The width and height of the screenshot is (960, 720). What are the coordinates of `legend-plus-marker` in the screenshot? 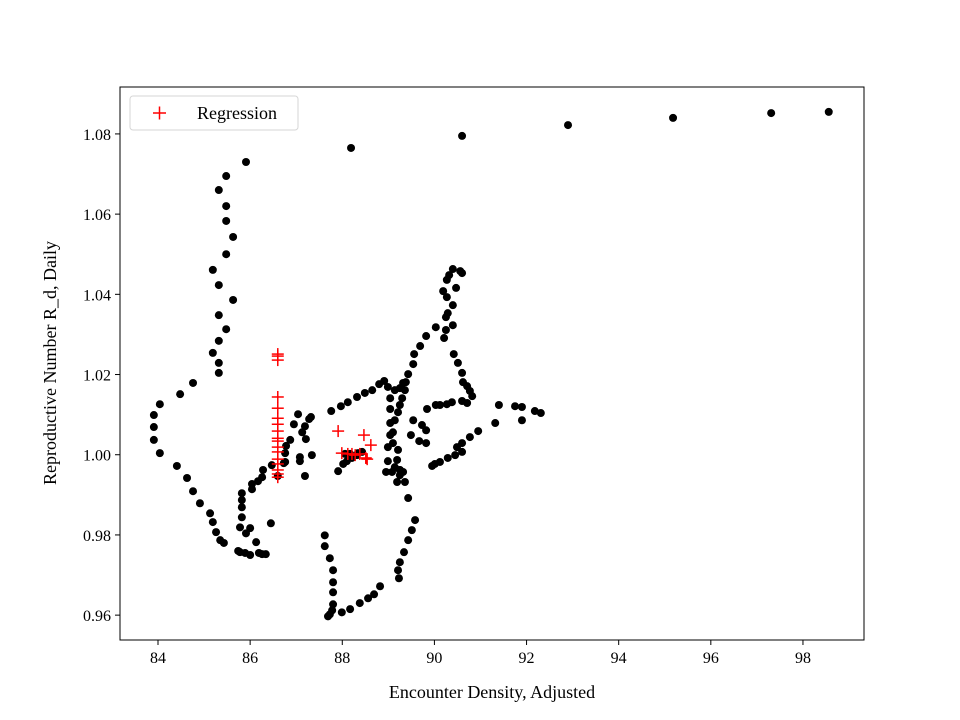 It's located at (159, 113).